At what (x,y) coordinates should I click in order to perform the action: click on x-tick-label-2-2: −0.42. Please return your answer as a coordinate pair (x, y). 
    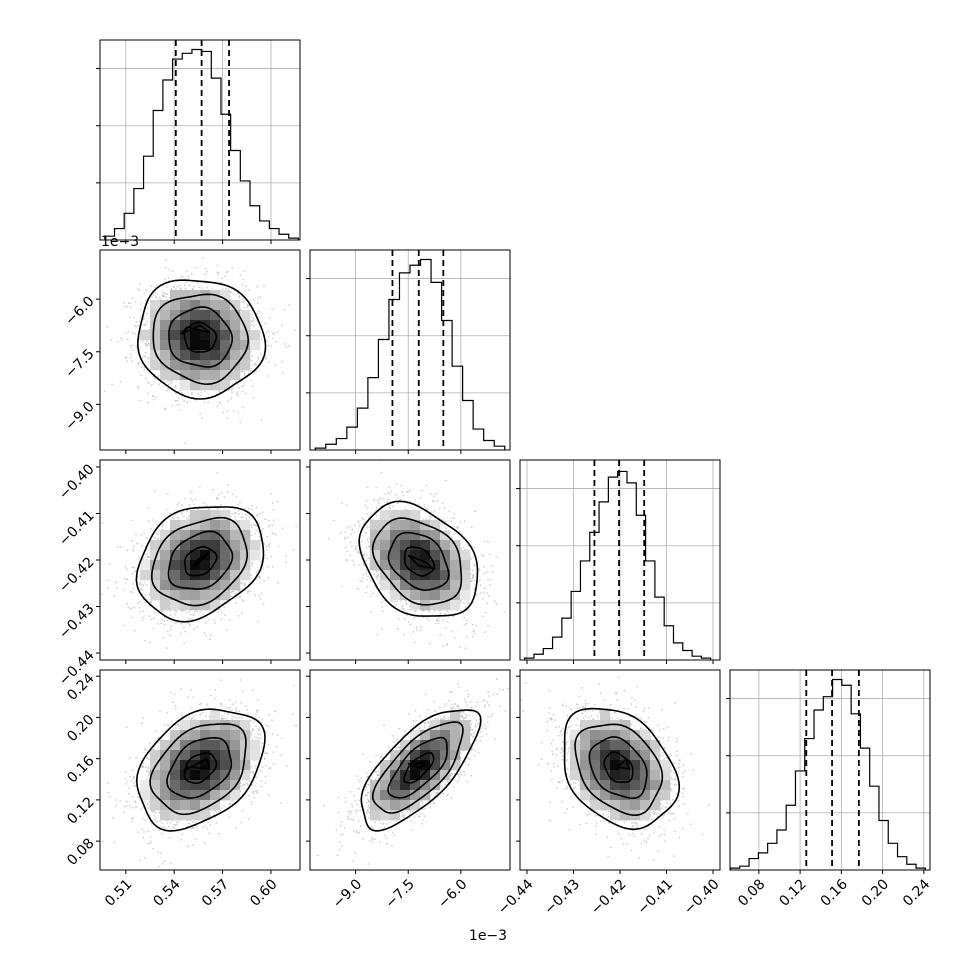
    Looking at the image, I should click on (609, 897).